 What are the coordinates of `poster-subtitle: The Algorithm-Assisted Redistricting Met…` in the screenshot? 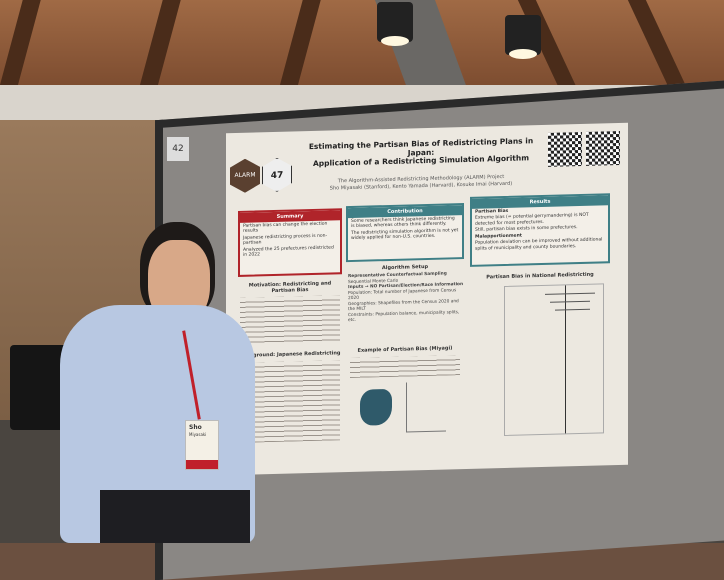 It's located at (421, 183).